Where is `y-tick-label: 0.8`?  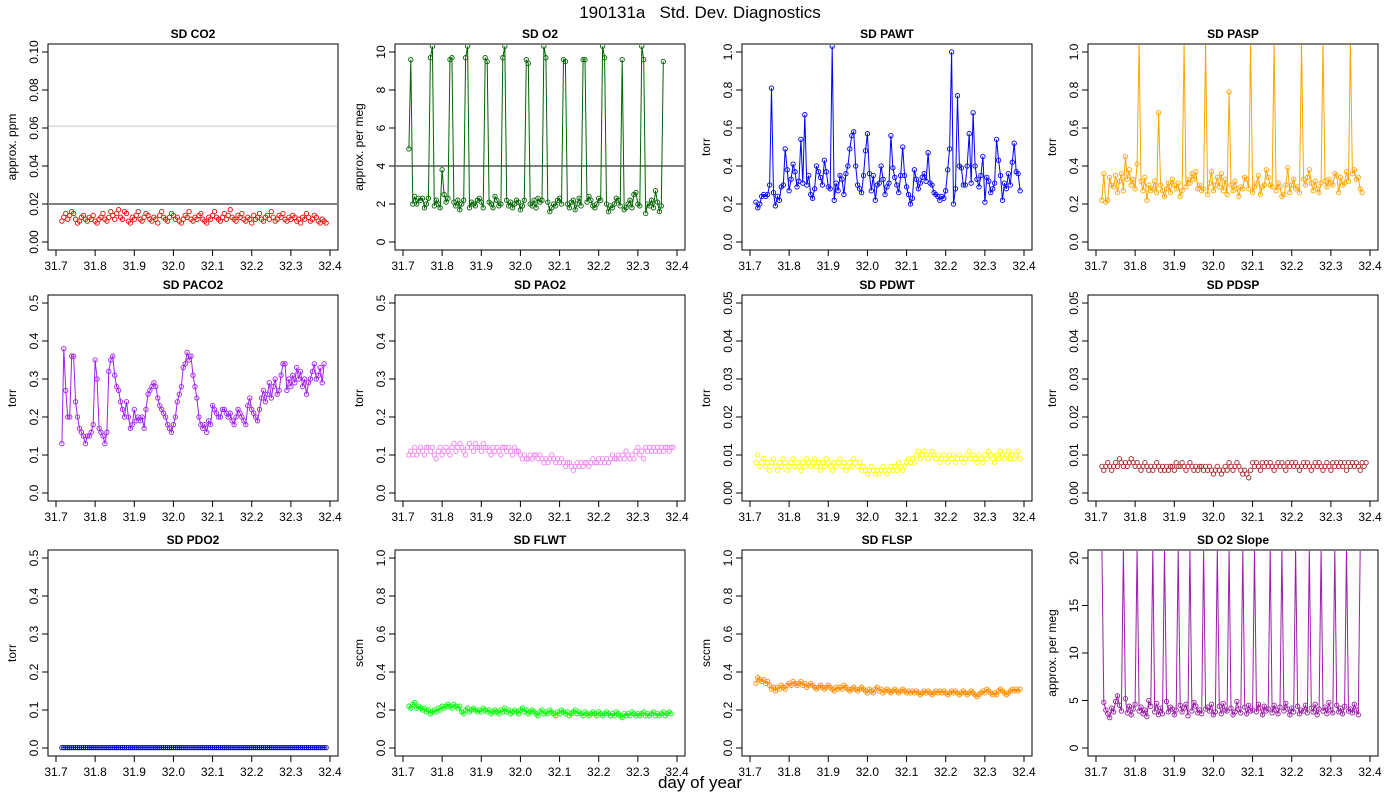 y-tick-label: 0.8 is located at coordinates (381, 595).